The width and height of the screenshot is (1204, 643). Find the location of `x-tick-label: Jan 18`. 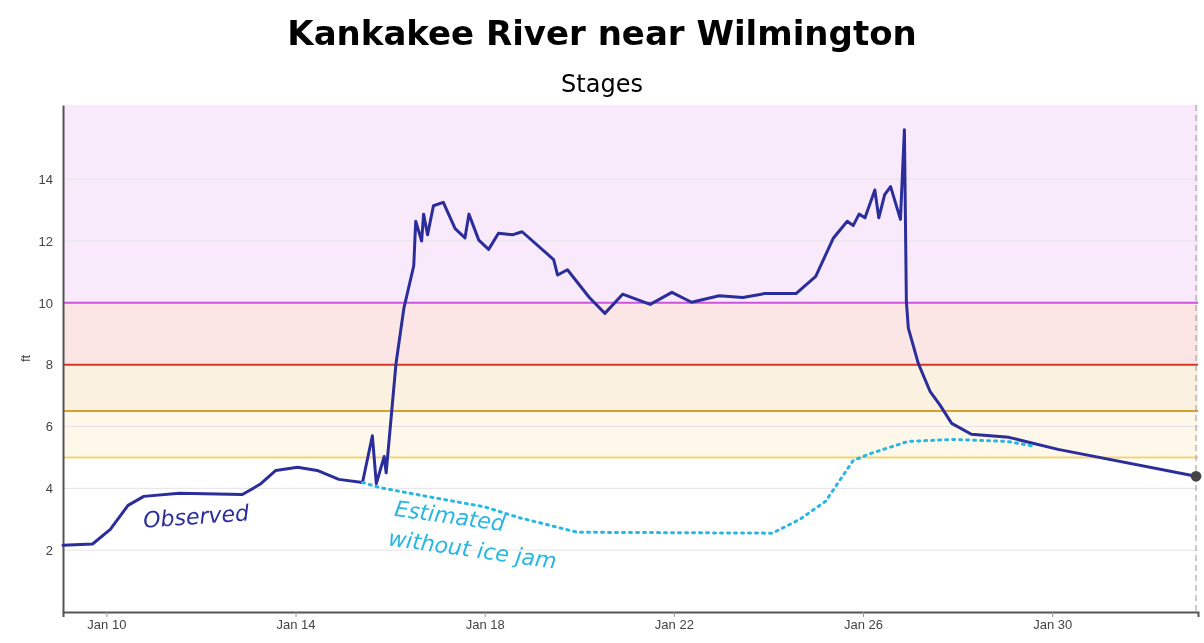

x-tick-label: Jan 18 is located at coordinates (485, 625).